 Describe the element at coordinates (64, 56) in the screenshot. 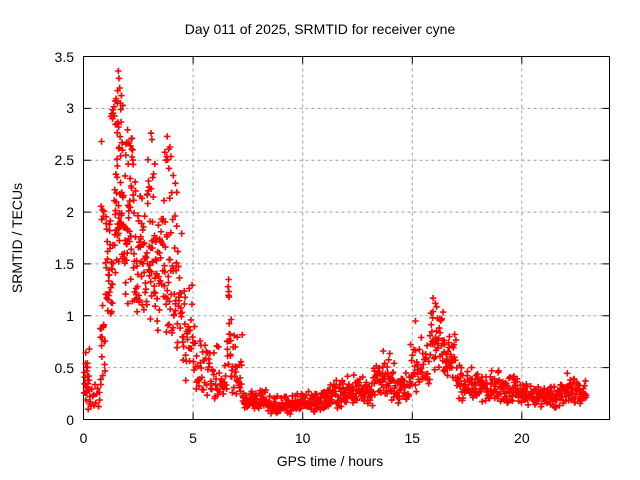

I see `y-tick-label-3.5: 3.5` at that location.